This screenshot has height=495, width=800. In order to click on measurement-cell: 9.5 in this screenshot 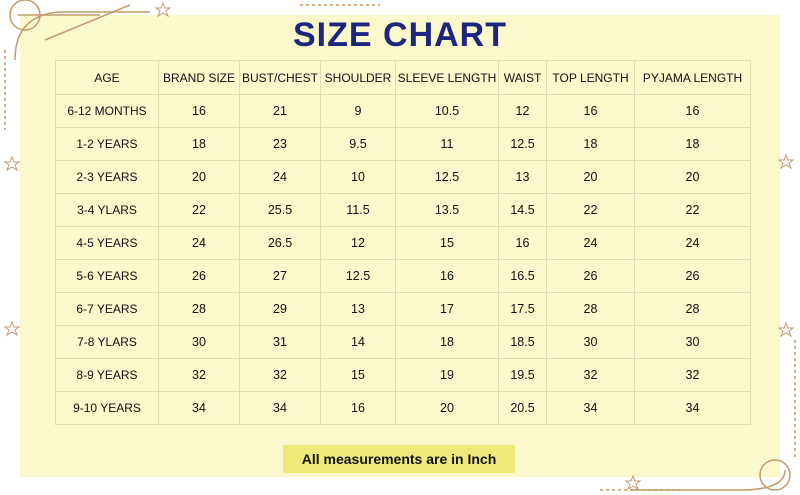, I will do `click(358, 144)`.